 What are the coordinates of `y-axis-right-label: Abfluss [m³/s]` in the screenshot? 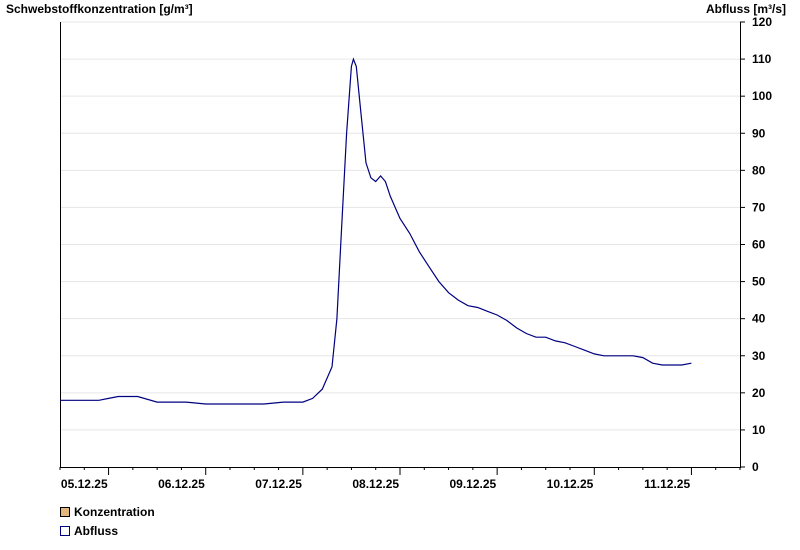 It's located at (745, 9).